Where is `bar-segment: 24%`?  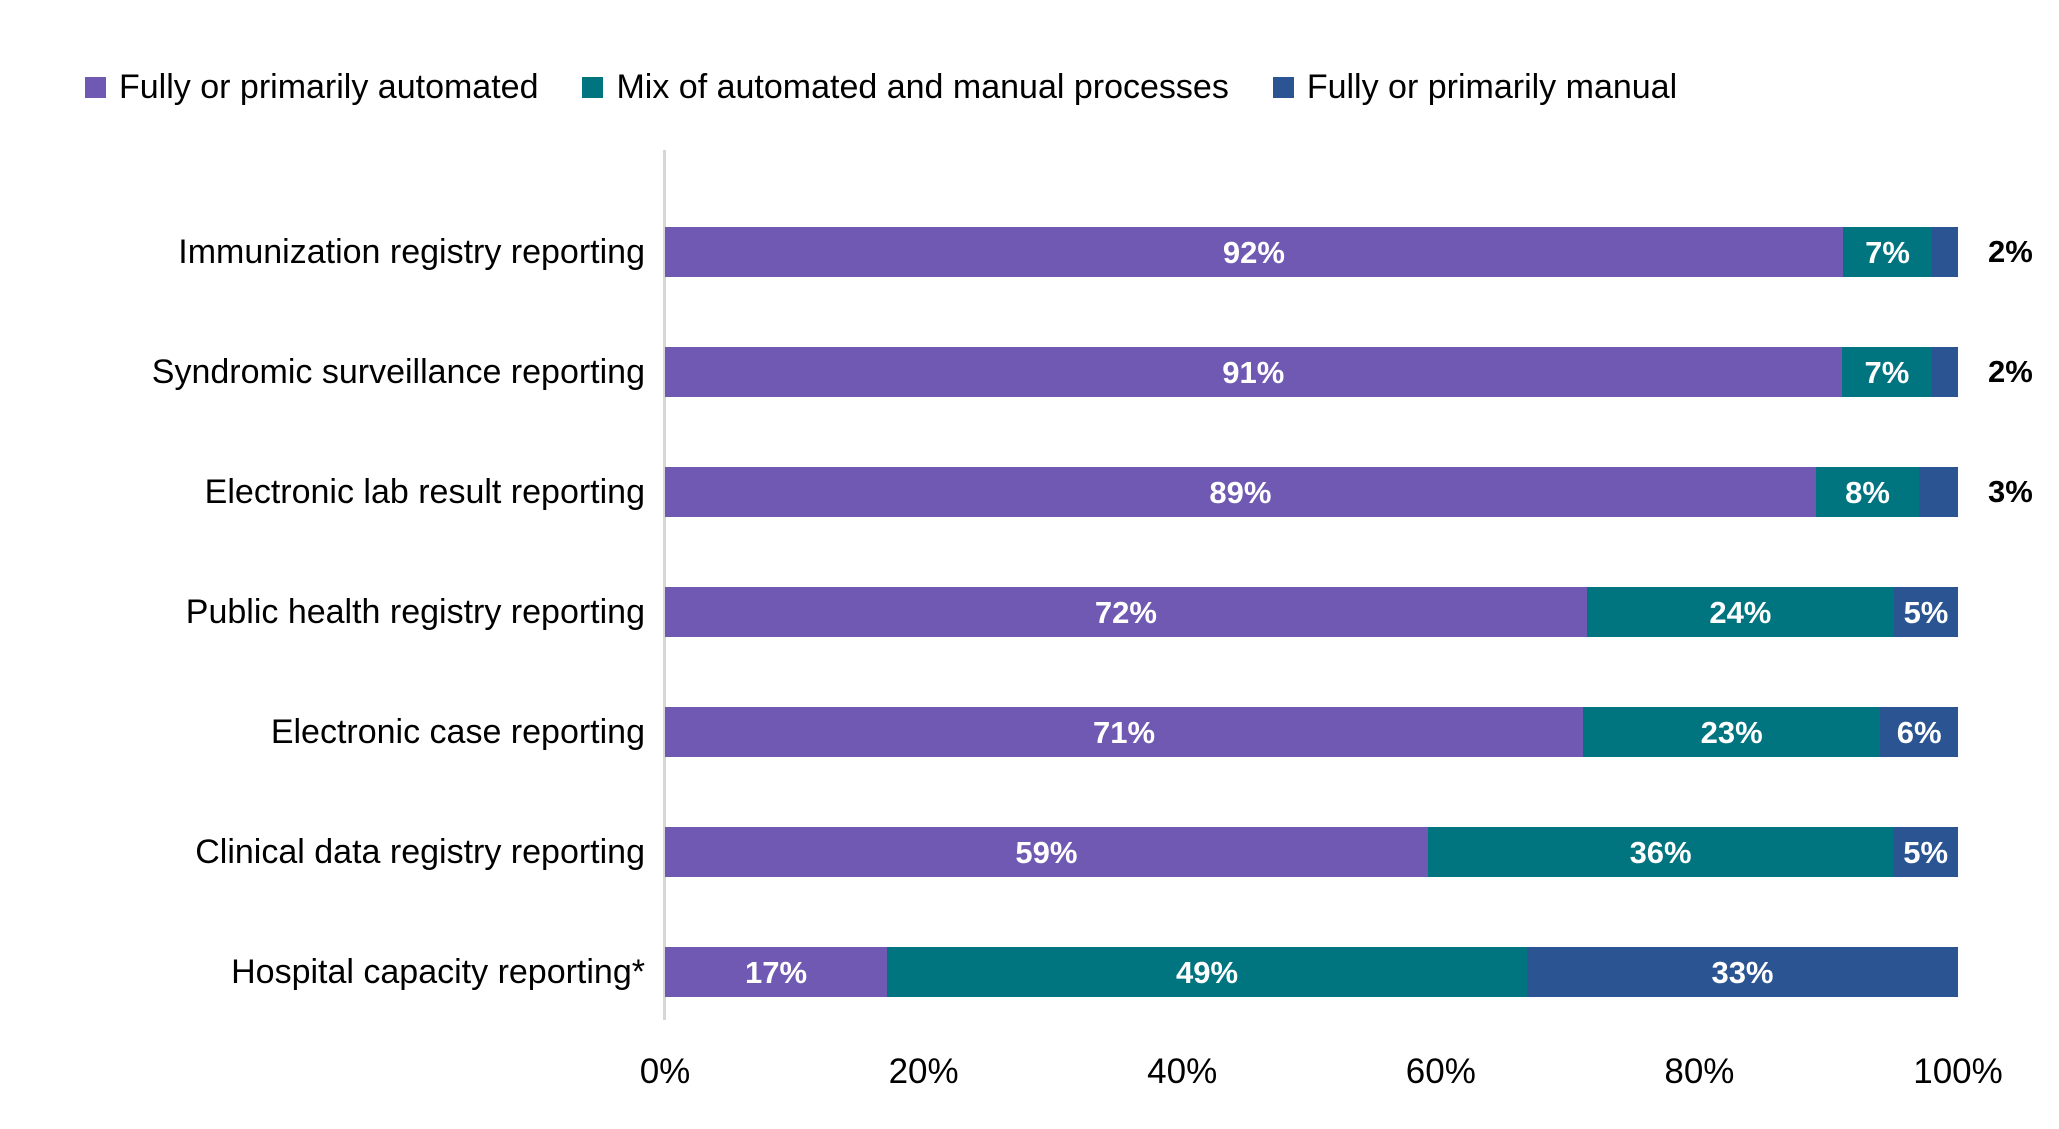
bar-segment: 24% is located at coordinates (1740, 612).